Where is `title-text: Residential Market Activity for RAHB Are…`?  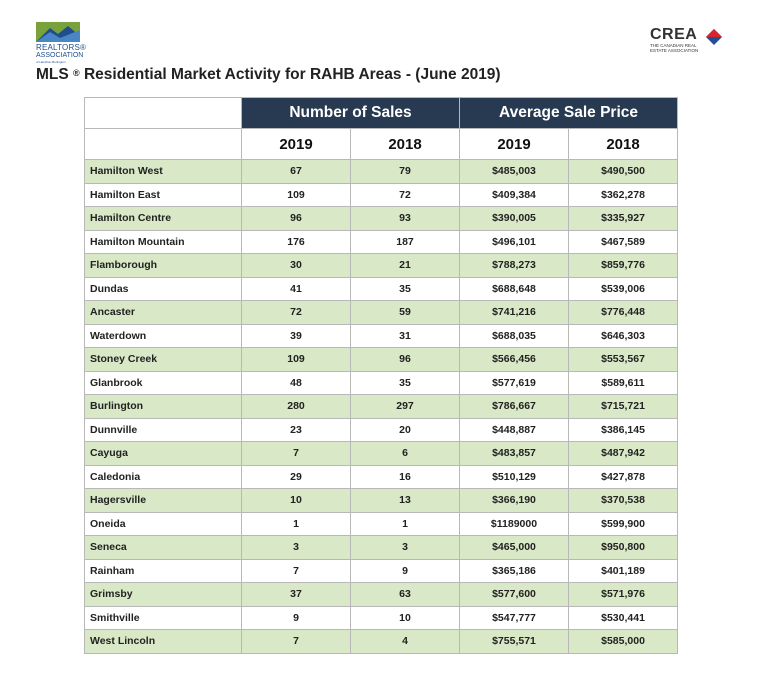
title-text: Residential Market Activity for RAHB Are… is located at coordinates (290, 74).